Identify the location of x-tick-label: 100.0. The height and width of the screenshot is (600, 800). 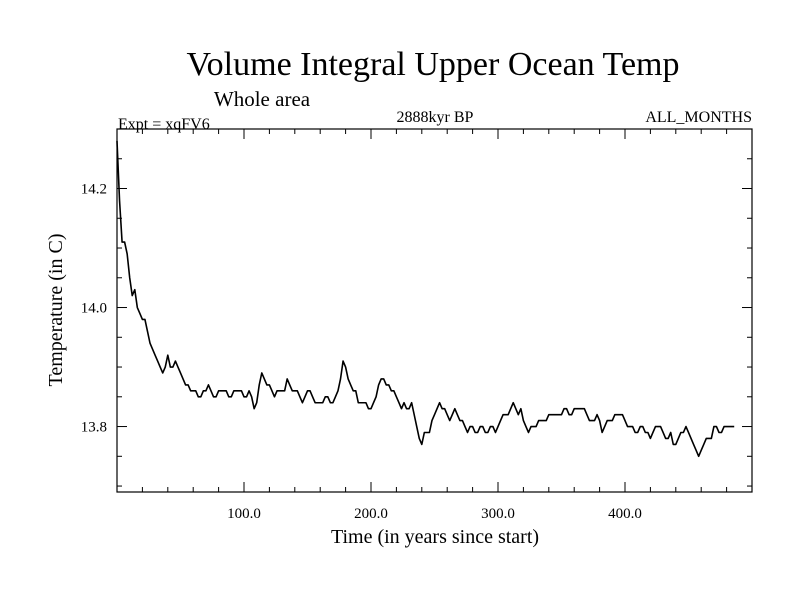
(244, 514).